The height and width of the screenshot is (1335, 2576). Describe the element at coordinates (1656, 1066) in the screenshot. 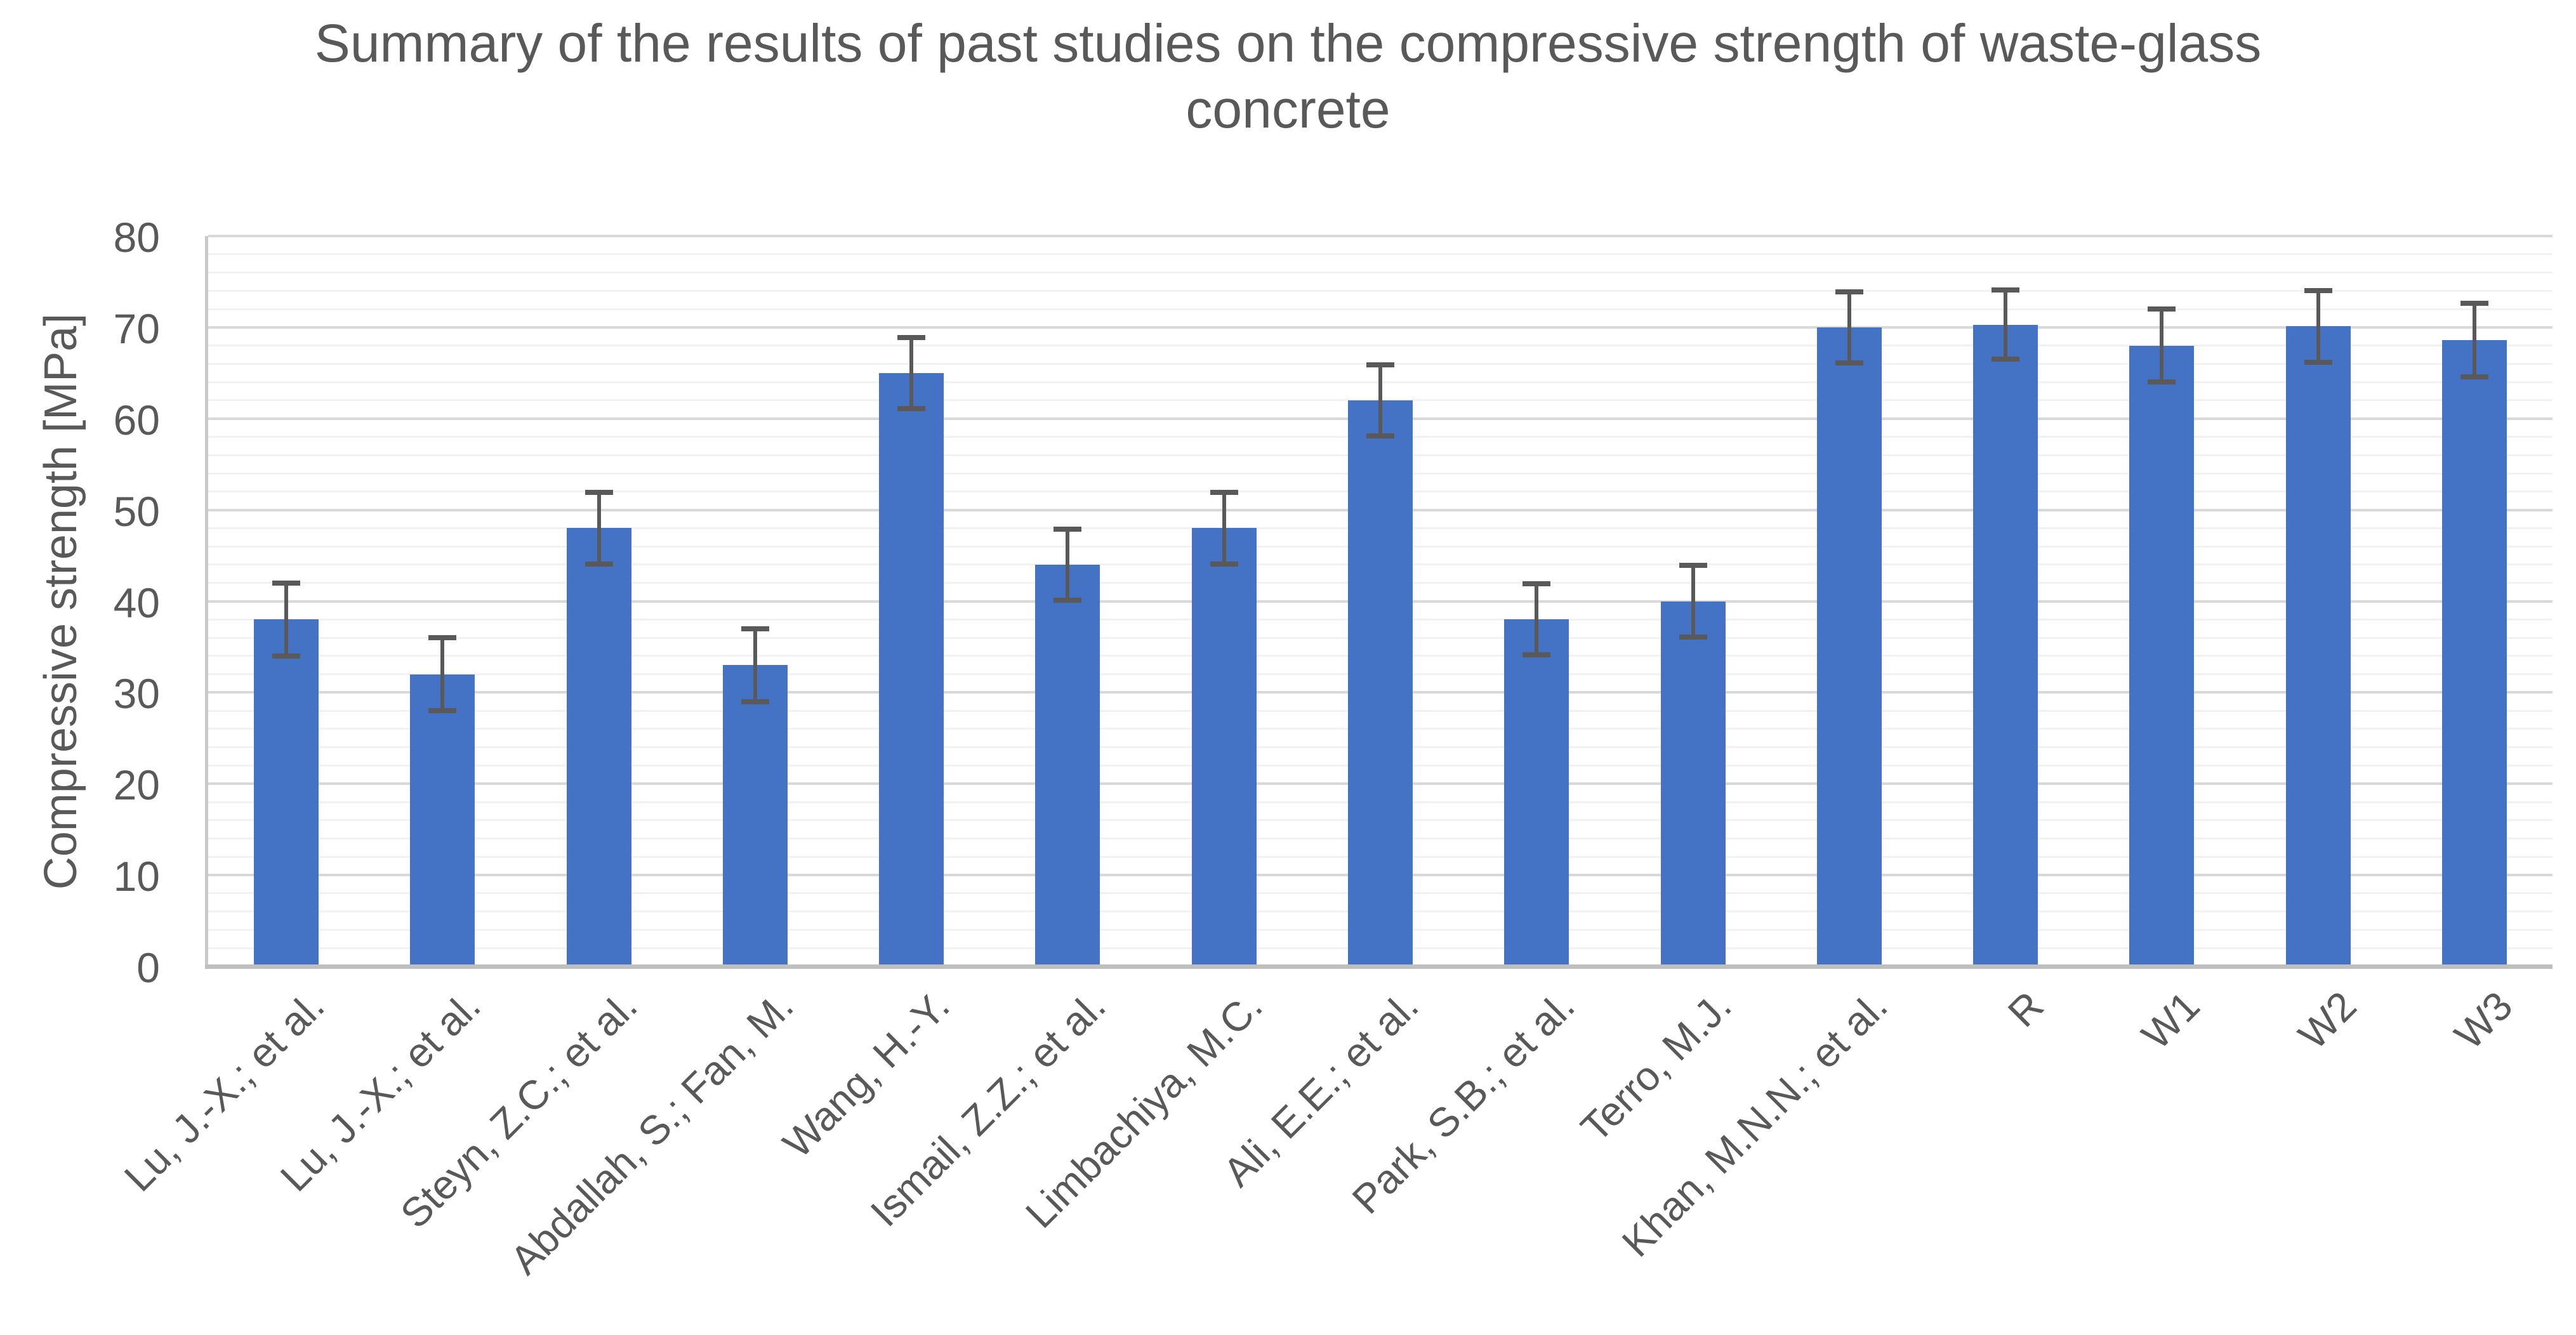

I see `x-label-text-10: Terro, M.J.` at that location.